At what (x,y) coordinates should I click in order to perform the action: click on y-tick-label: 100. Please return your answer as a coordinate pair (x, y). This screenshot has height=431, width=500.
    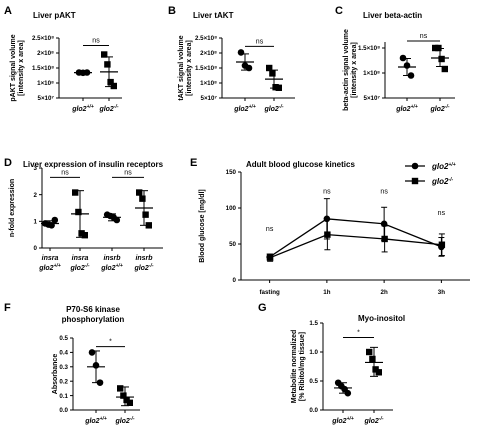
    Looking at the image, I should click on (231, 208).